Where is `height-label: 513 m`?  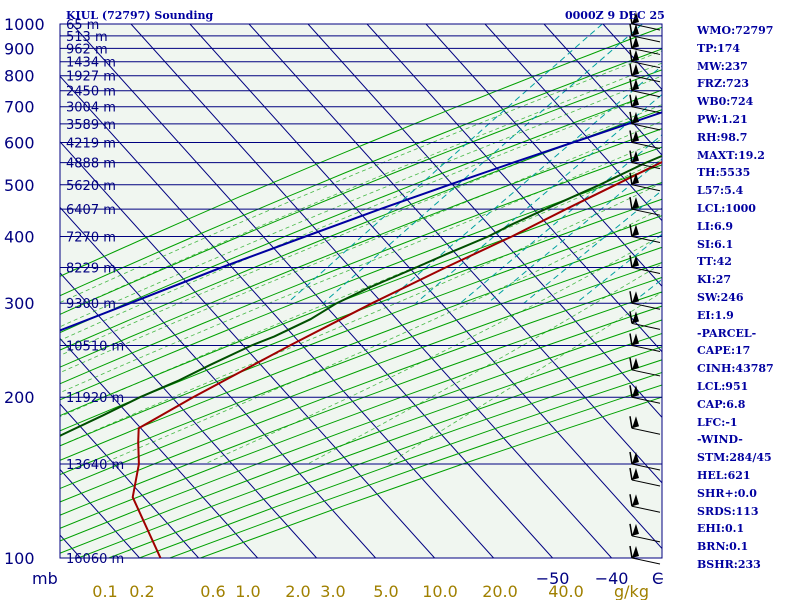 height-label: 513 m is located at coordinates (87, 37).